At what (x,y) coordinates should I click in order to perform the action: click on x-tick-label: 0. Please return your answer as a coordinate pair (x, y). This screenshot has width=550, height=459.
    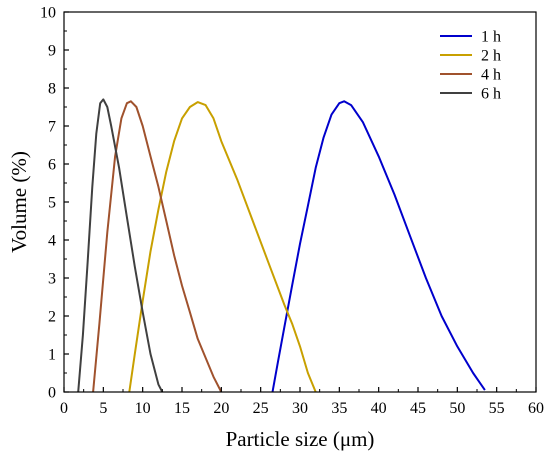
    Looking at the image, I should click on (64, 408).